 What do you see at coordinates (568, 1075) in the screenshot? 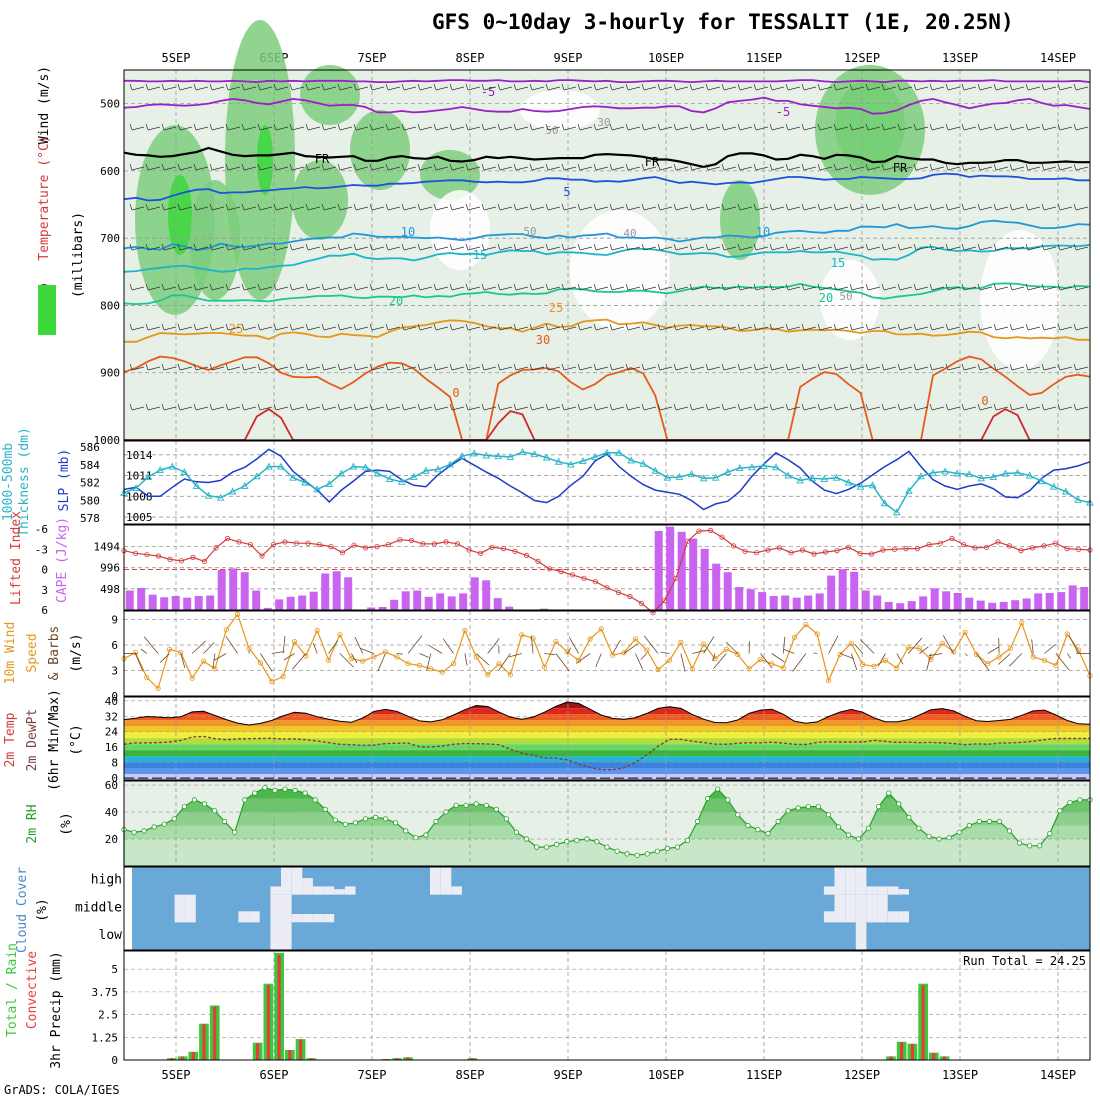
I see `date-label-bottom: 9SEP` at bounding box center [568, 1075].